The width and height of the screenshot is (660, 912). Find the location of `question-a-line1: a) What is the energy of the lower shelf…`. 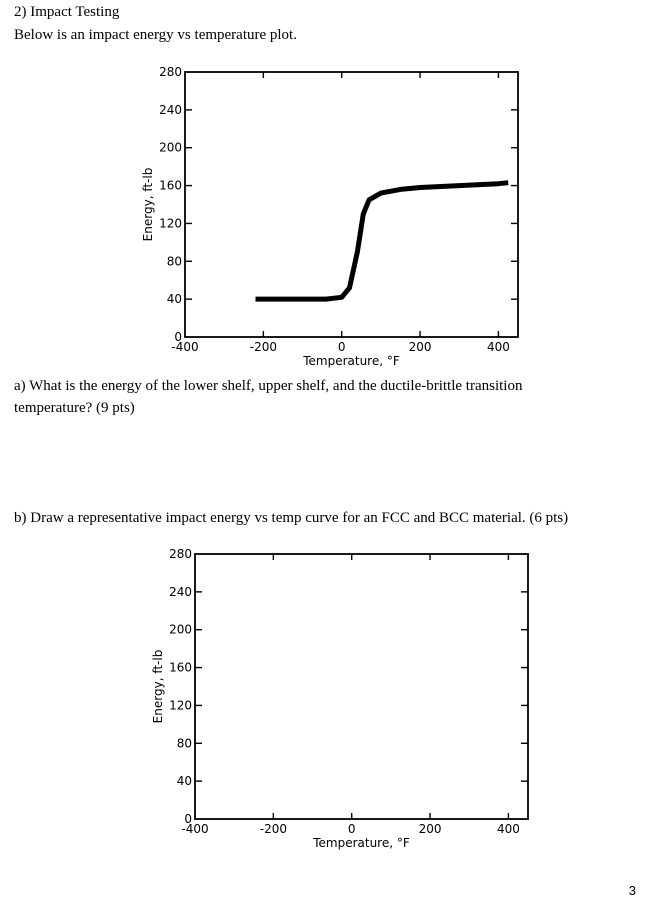

question-a-line1: a) What is the energy of the lower shelf… is located at coordinates (268, 386).